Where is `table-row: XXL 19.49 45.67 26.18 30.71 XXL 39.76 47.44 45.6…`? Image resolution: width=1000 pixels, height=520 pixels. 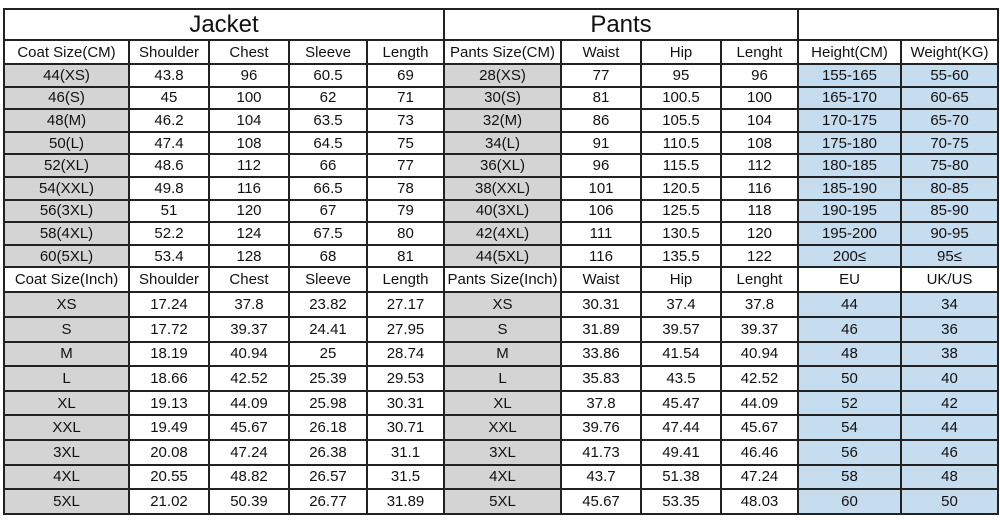
table-row: XXL 19.49 45.67 26.18 30.71 XXL 39.76 47.44 45.6… is located at coordinates (501, 427).